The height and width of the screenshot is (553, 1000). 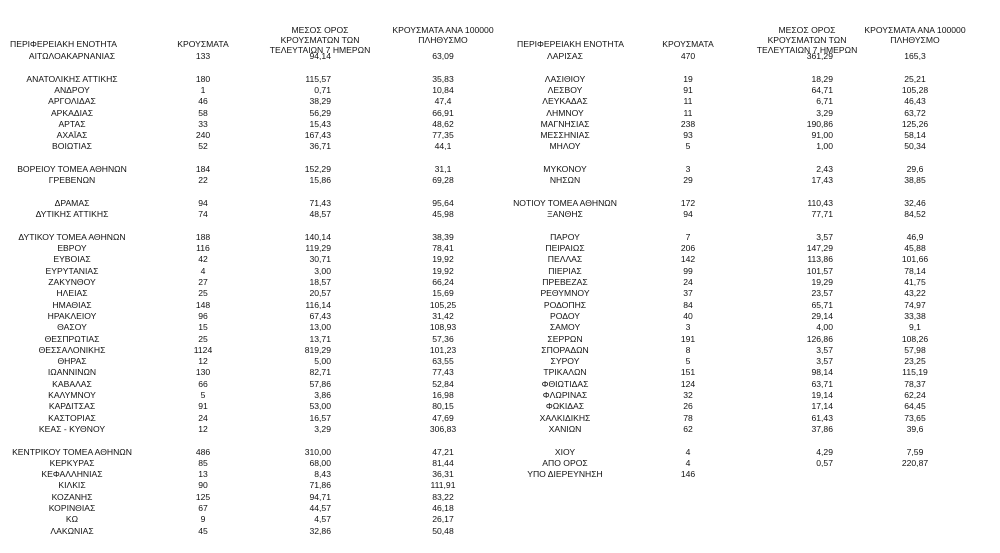 What do you see at coordinates (822, 214) in the screenshot?
I see `average-7-days: 77,71` at bounding box center [822, 214].